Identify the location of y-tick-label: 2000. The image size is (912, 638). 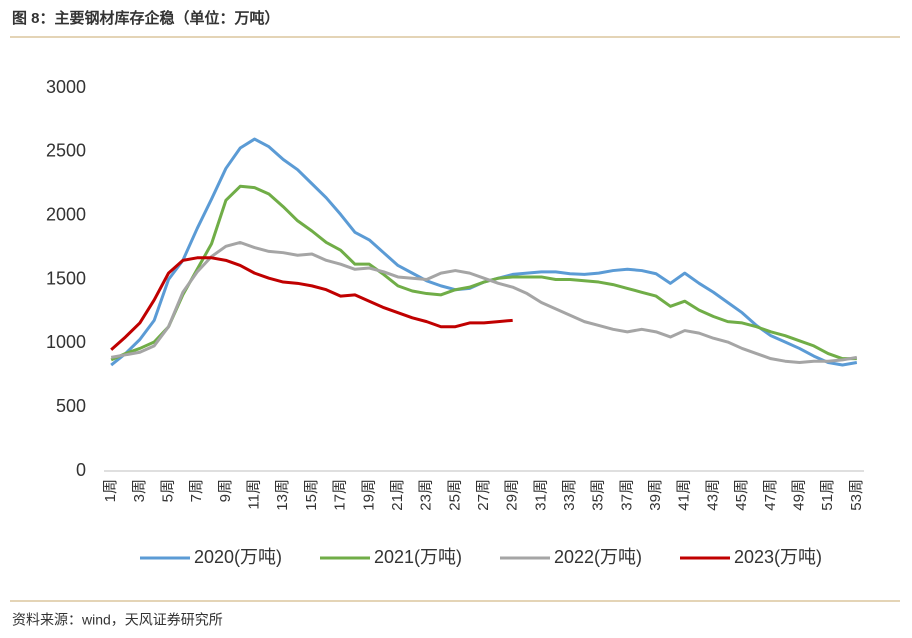
(66, 214).